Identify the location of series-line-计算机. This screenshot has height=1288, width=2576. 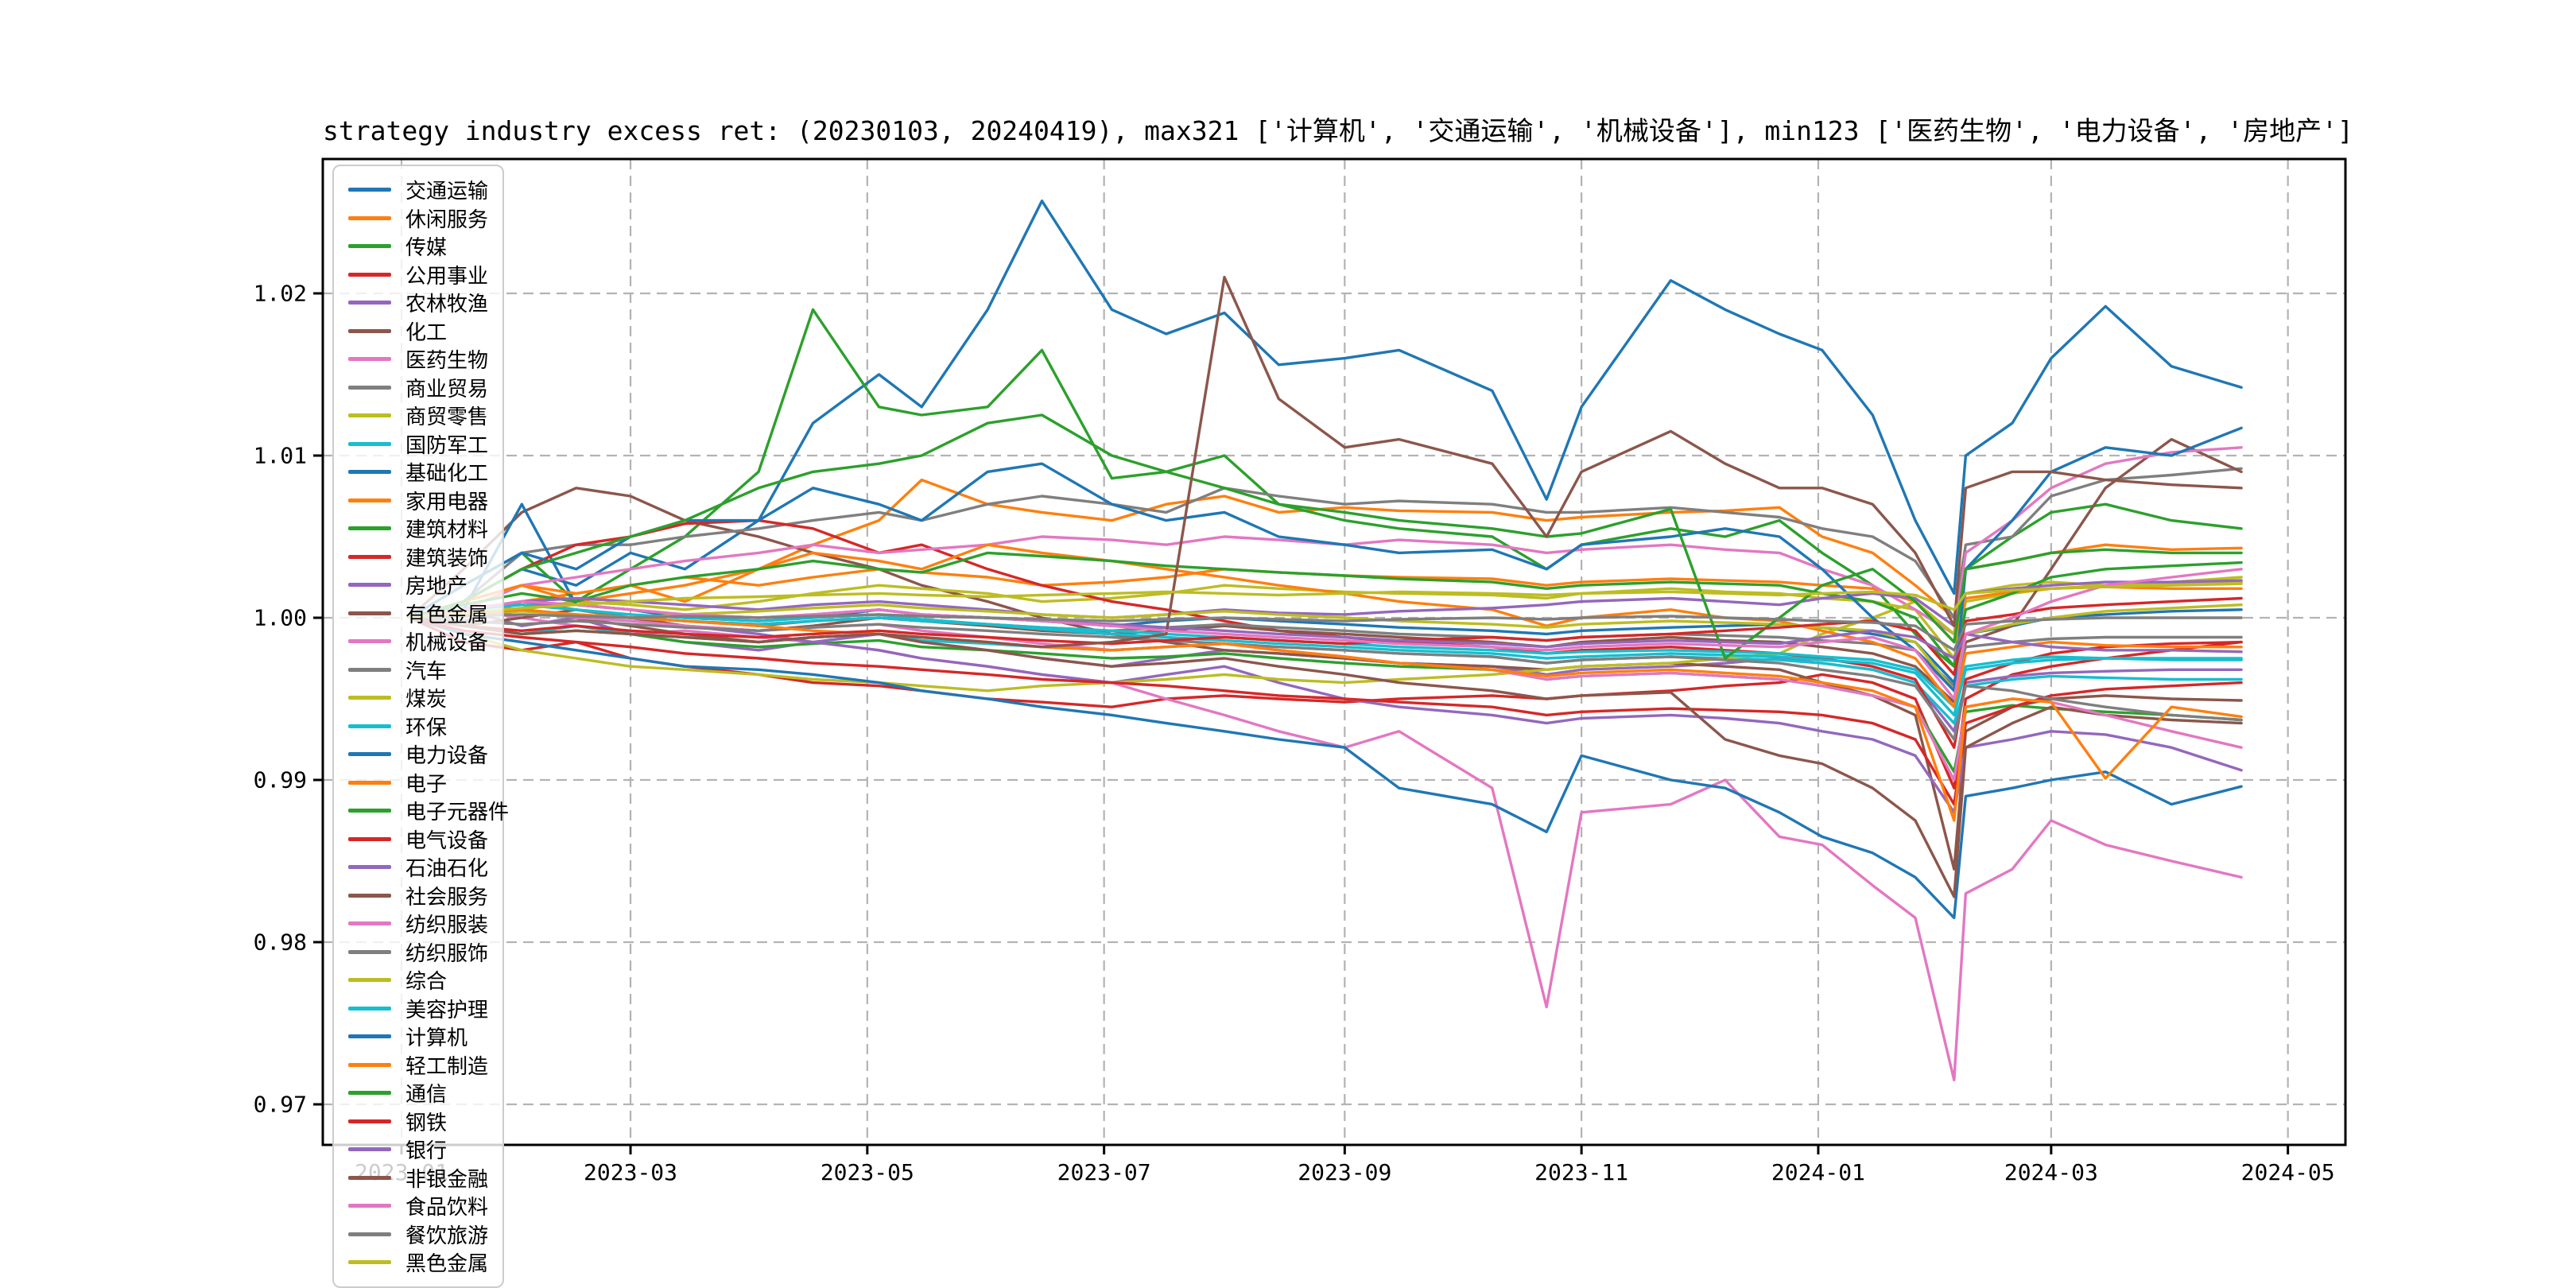
(1326, 559).